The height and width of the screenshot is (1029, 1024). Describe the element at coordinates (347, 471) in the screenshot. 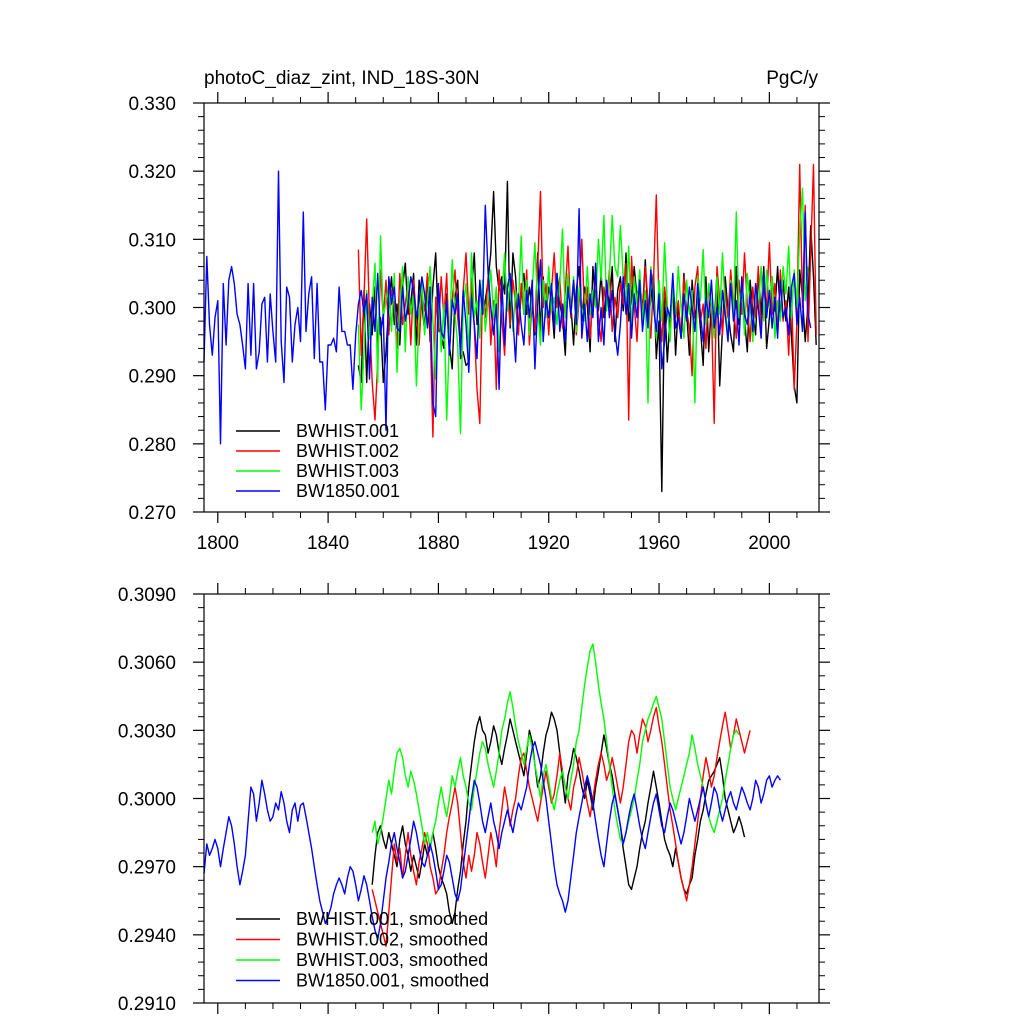

I see `top-legend-label-bwhist-003: BWHIST.003` at that location.